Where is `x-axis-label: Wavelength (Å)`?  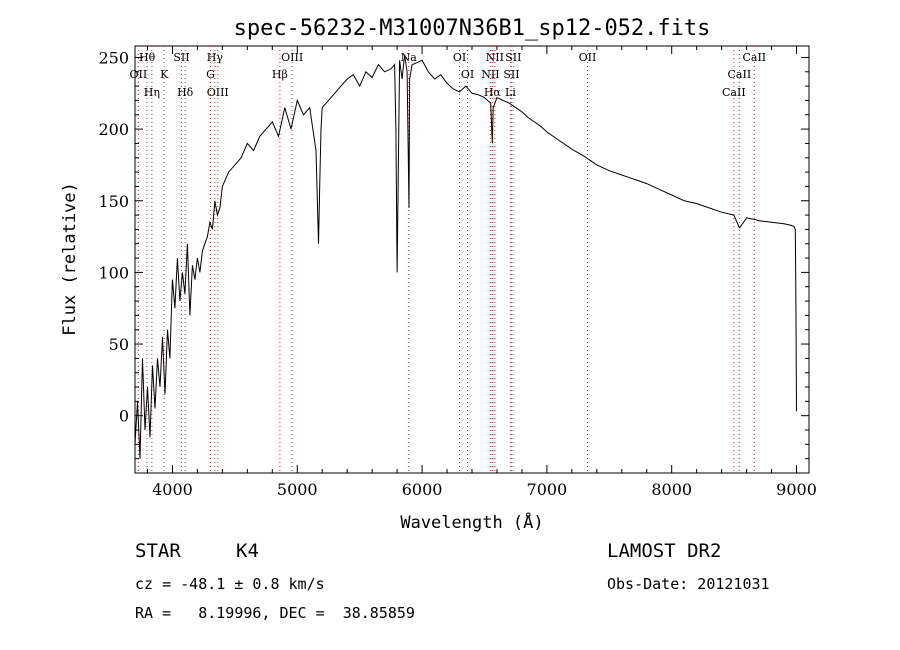
x-axis-label: Wavelength (Å) is located at coordinates (471, 522).